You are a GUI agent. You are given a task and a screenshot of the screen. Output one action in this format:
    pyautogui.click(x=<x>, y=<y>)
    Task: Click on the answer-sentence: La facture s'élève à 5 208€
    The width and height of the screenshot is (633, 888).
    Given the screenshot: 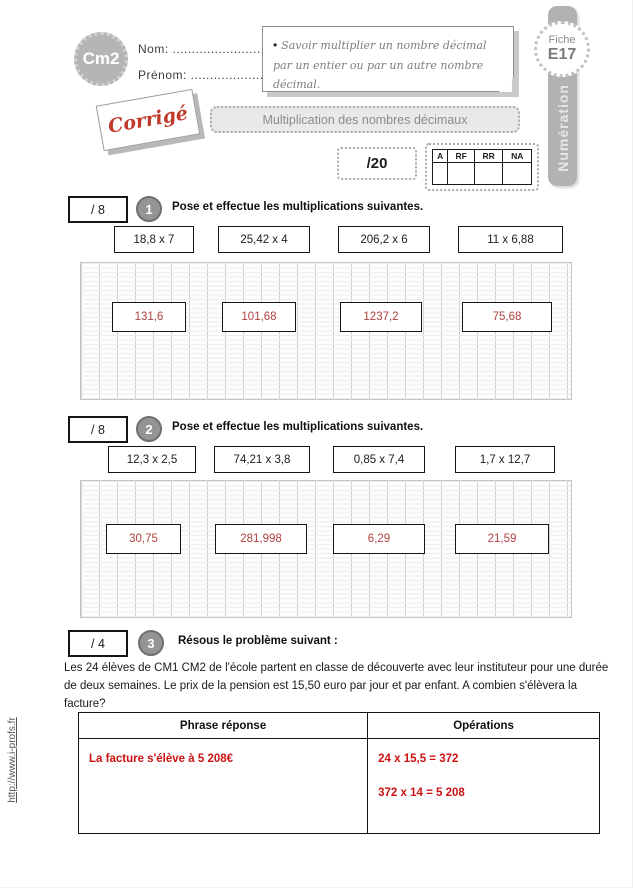 What is the action you would take?
    pyautogui.click(x=161, y=759)
    